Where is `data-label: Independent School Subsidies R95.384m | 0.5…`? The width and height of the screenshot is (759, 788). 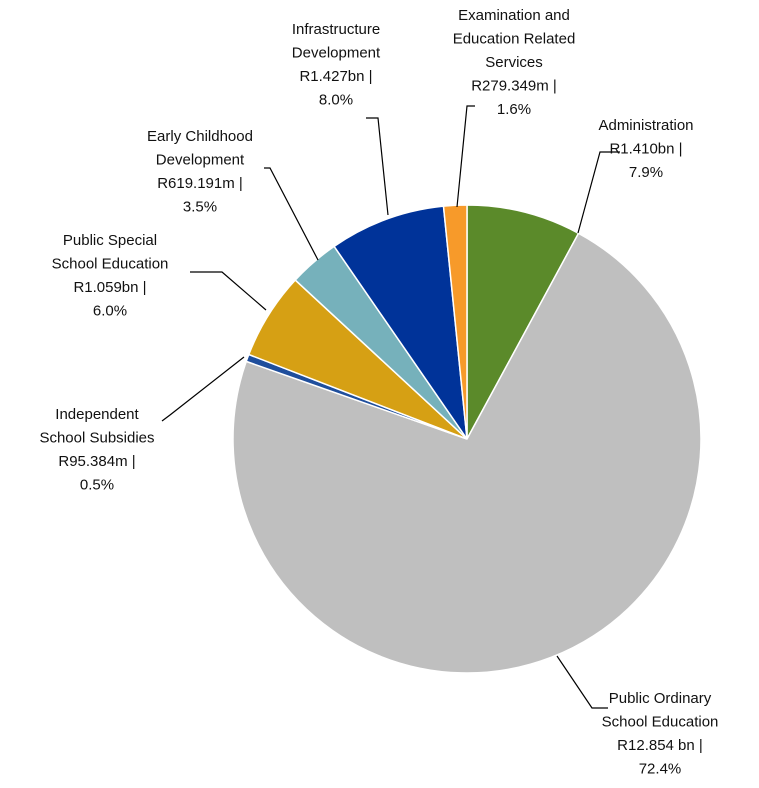
data-label: Independent School Subsidies R95.384m | 0.5… is located at coordinates (96, 450).